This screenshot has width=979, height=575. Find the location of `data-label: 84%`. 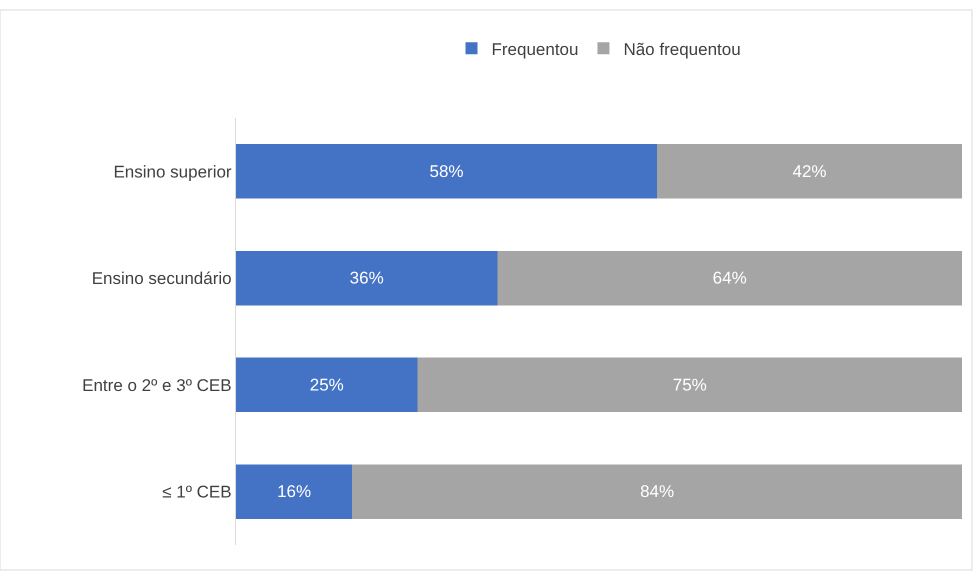

data-label: 84% is located at coordinates (657, 492).